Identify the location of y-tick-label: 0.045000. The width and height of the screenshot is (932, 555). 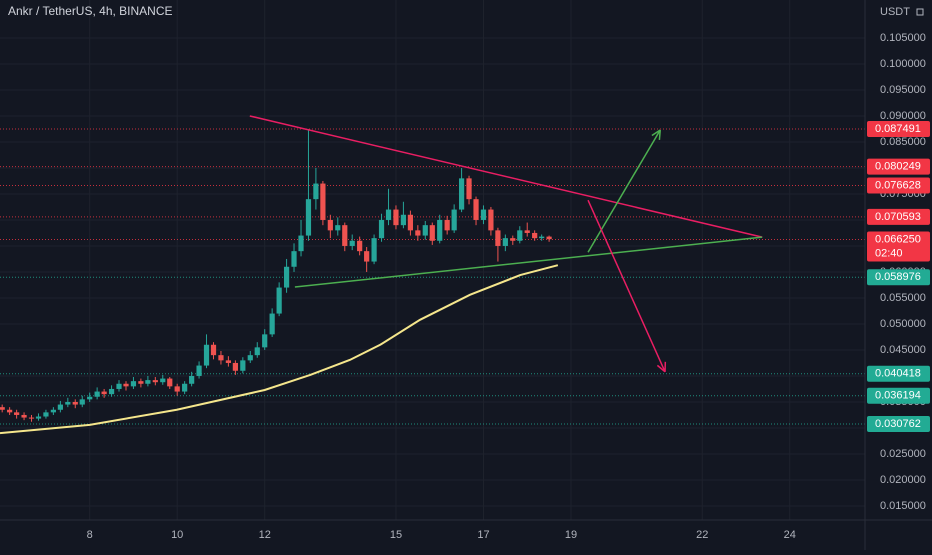
(903, 350).